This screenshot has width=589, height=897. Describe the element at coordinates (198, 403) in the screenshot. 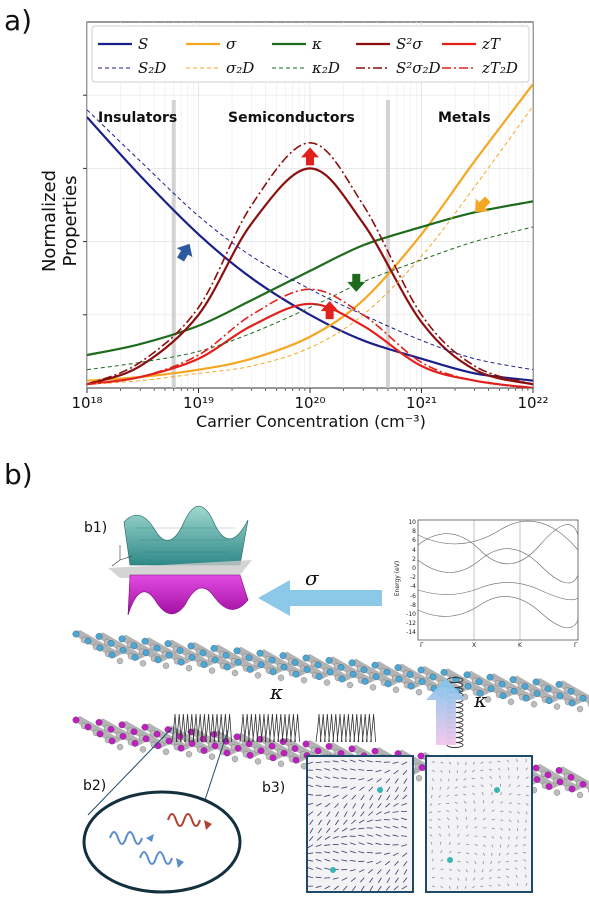

I see `x-tick-label: 10¹⁹` at that location.